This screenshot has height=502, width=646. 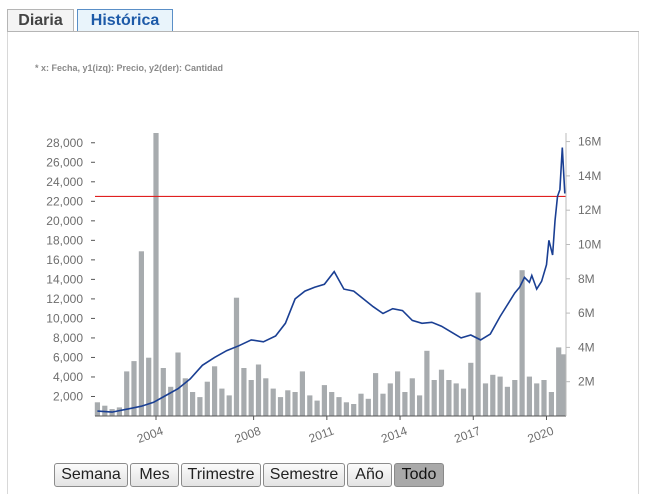 What do you see at coordinates (369, 475) in the screenshot?
I see `range-button-ano: Año` at bounding box center [369, 475].